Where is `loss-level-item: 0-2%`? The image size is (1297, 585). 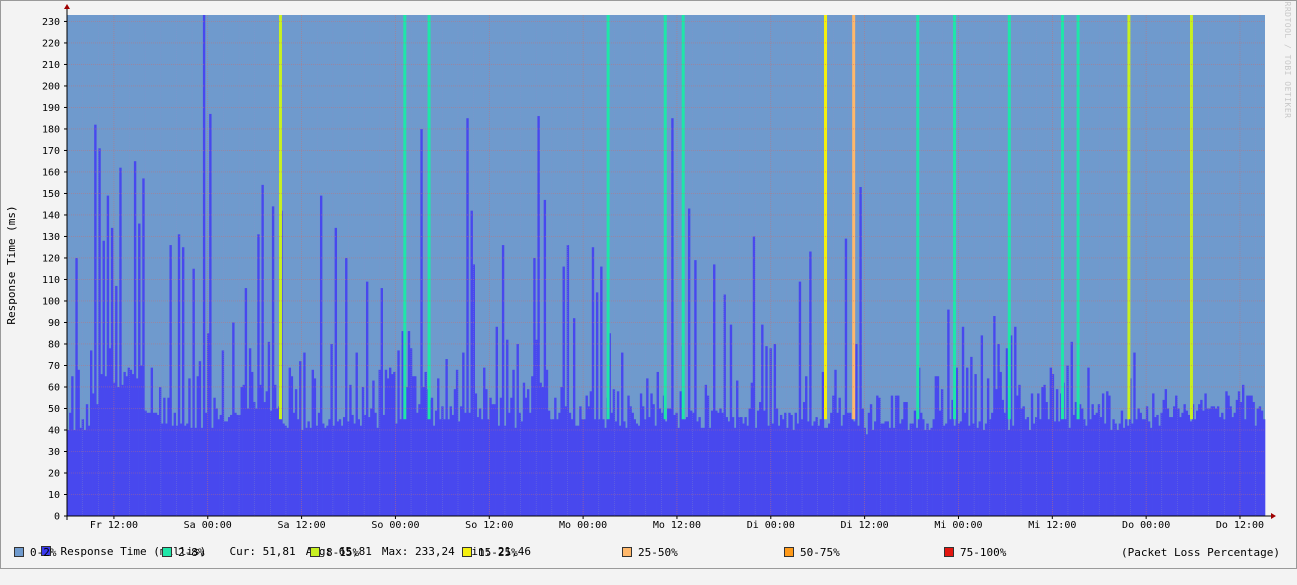 loss-level-item: 0-2% is located at coordinates (35, 552).